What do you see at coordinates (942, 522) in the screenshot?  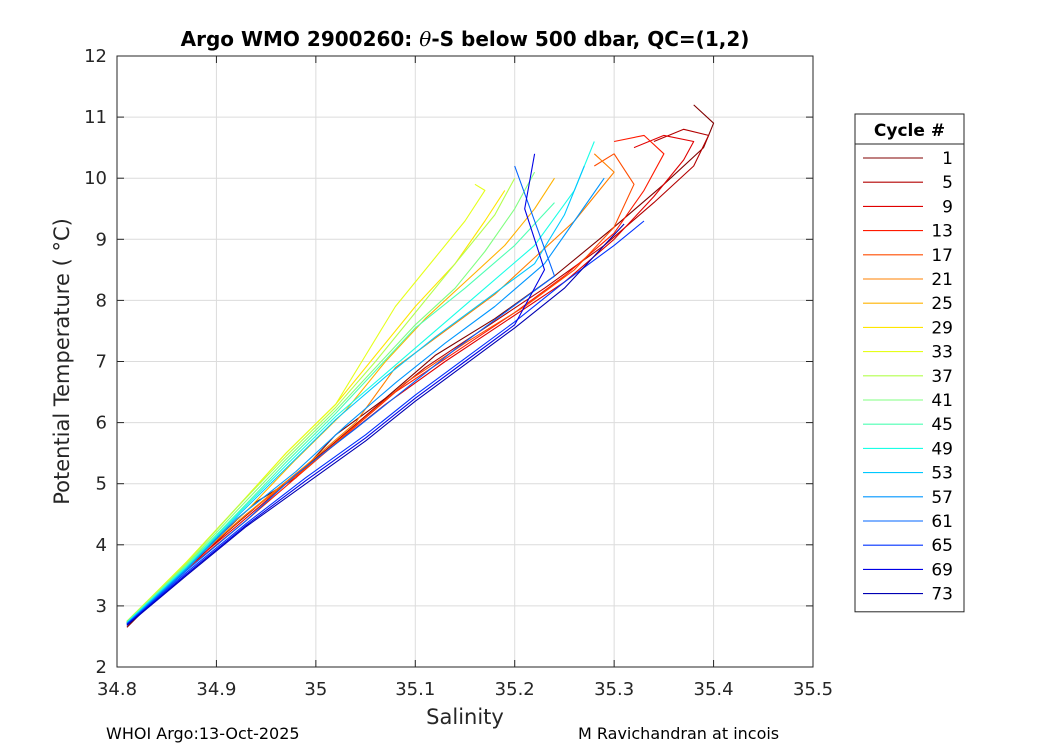 I see `legend-label-cycle-61: 61` at bounding box center [942, 522].